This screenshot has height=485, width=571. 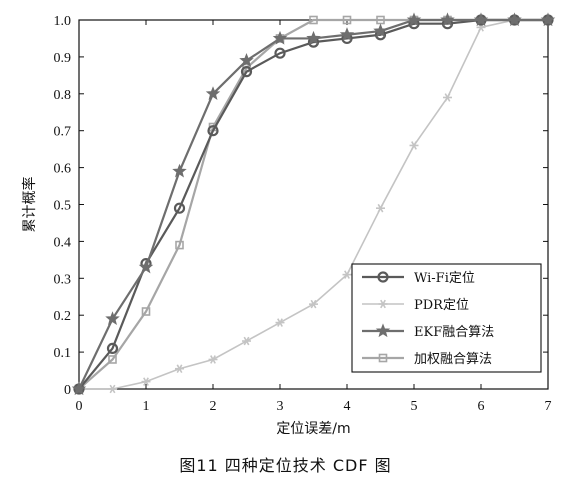 What do you see at coordinates (63, 353) in the screenshot?
I see `y-tick-label: 0.1` at bounding box center [63, 353].